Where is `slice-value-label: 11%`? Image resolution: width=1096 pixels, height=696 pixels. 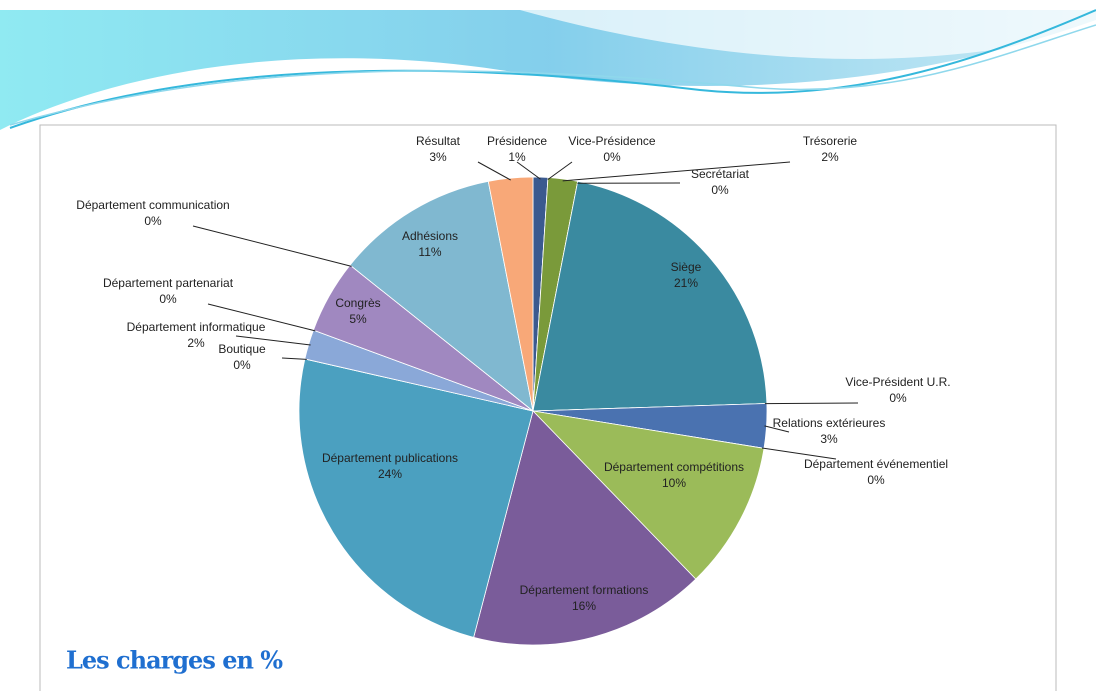
slice-value-label: 11% is located at coordinates (429, 252).